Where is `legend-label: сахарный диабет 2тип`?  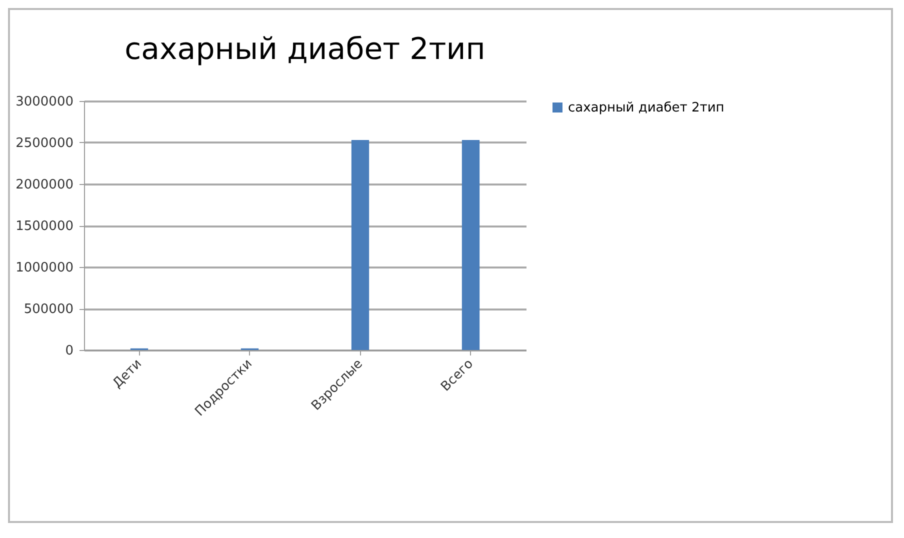
legend-label: сахарный диабет 2тип is located at coordinates (646, 108).